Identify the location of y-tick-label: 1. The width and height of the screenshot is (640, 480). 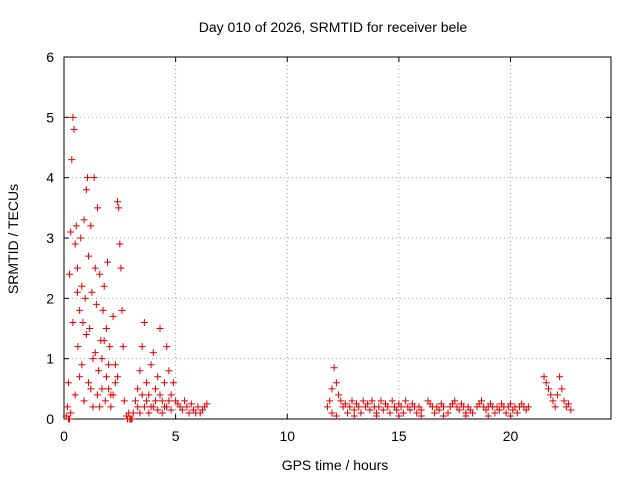
(50, 359).